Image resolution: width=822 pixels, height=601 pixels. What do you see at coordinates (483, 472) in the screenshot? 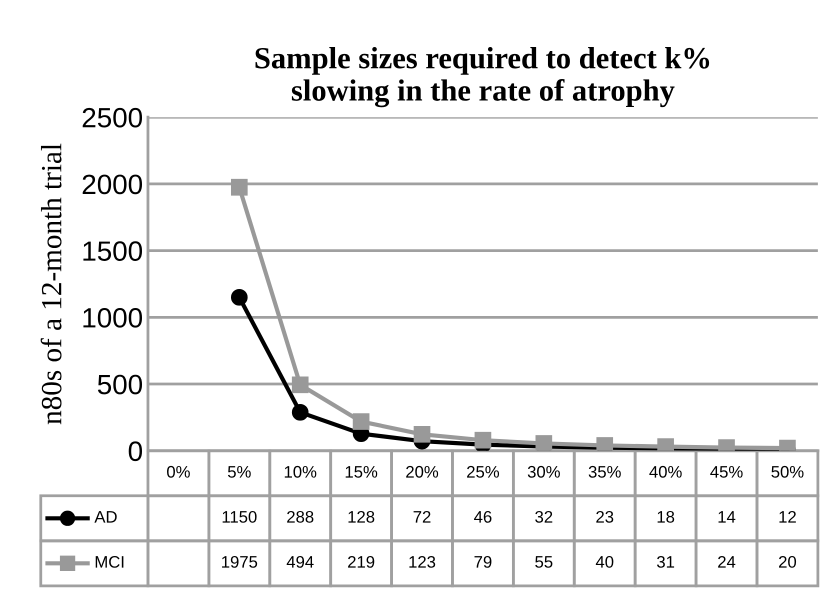
I see `x-tick-label: 25%` at bounding box center [483, 472].